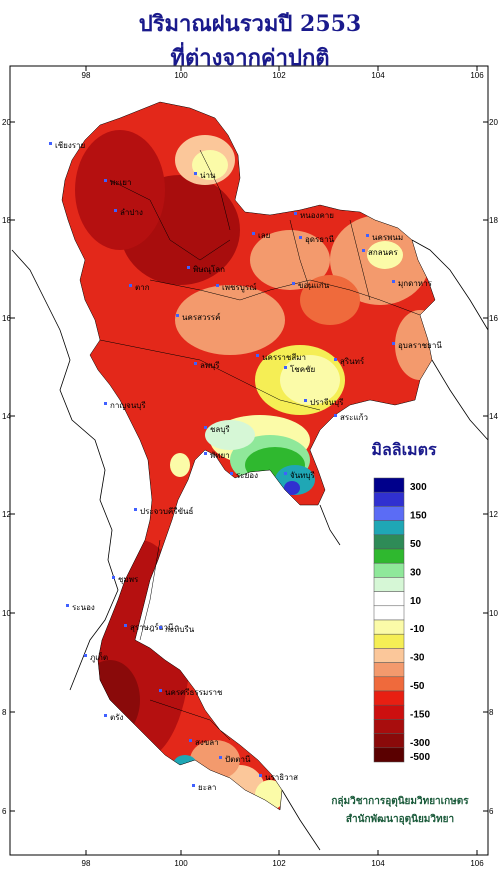 The width and height of the screenshot is (500, 871). Describe the element at coordinates (352, 361) in the screenshot. I see `province-label: สุรินทร์` at that location.